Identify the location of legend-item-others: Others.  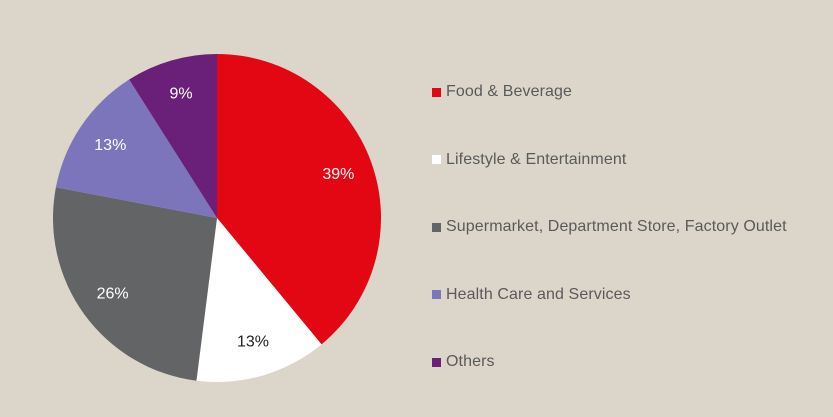
(631, 362).